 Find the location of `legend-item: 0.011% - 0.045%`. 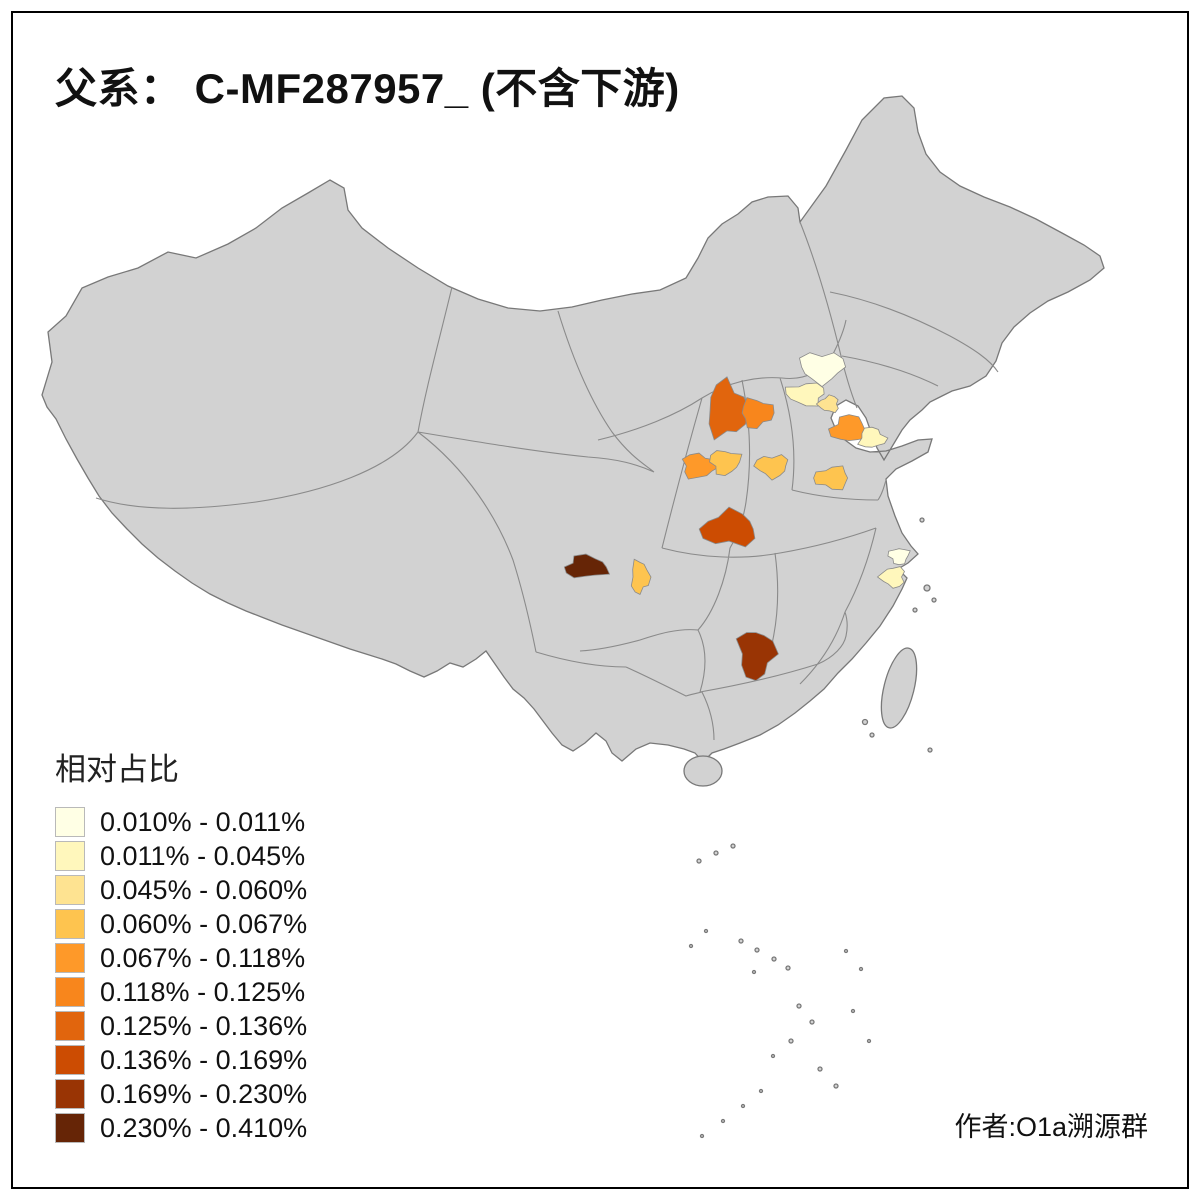

legend-item: 0.011% - 0.045% is located at coordinates (181, 856).